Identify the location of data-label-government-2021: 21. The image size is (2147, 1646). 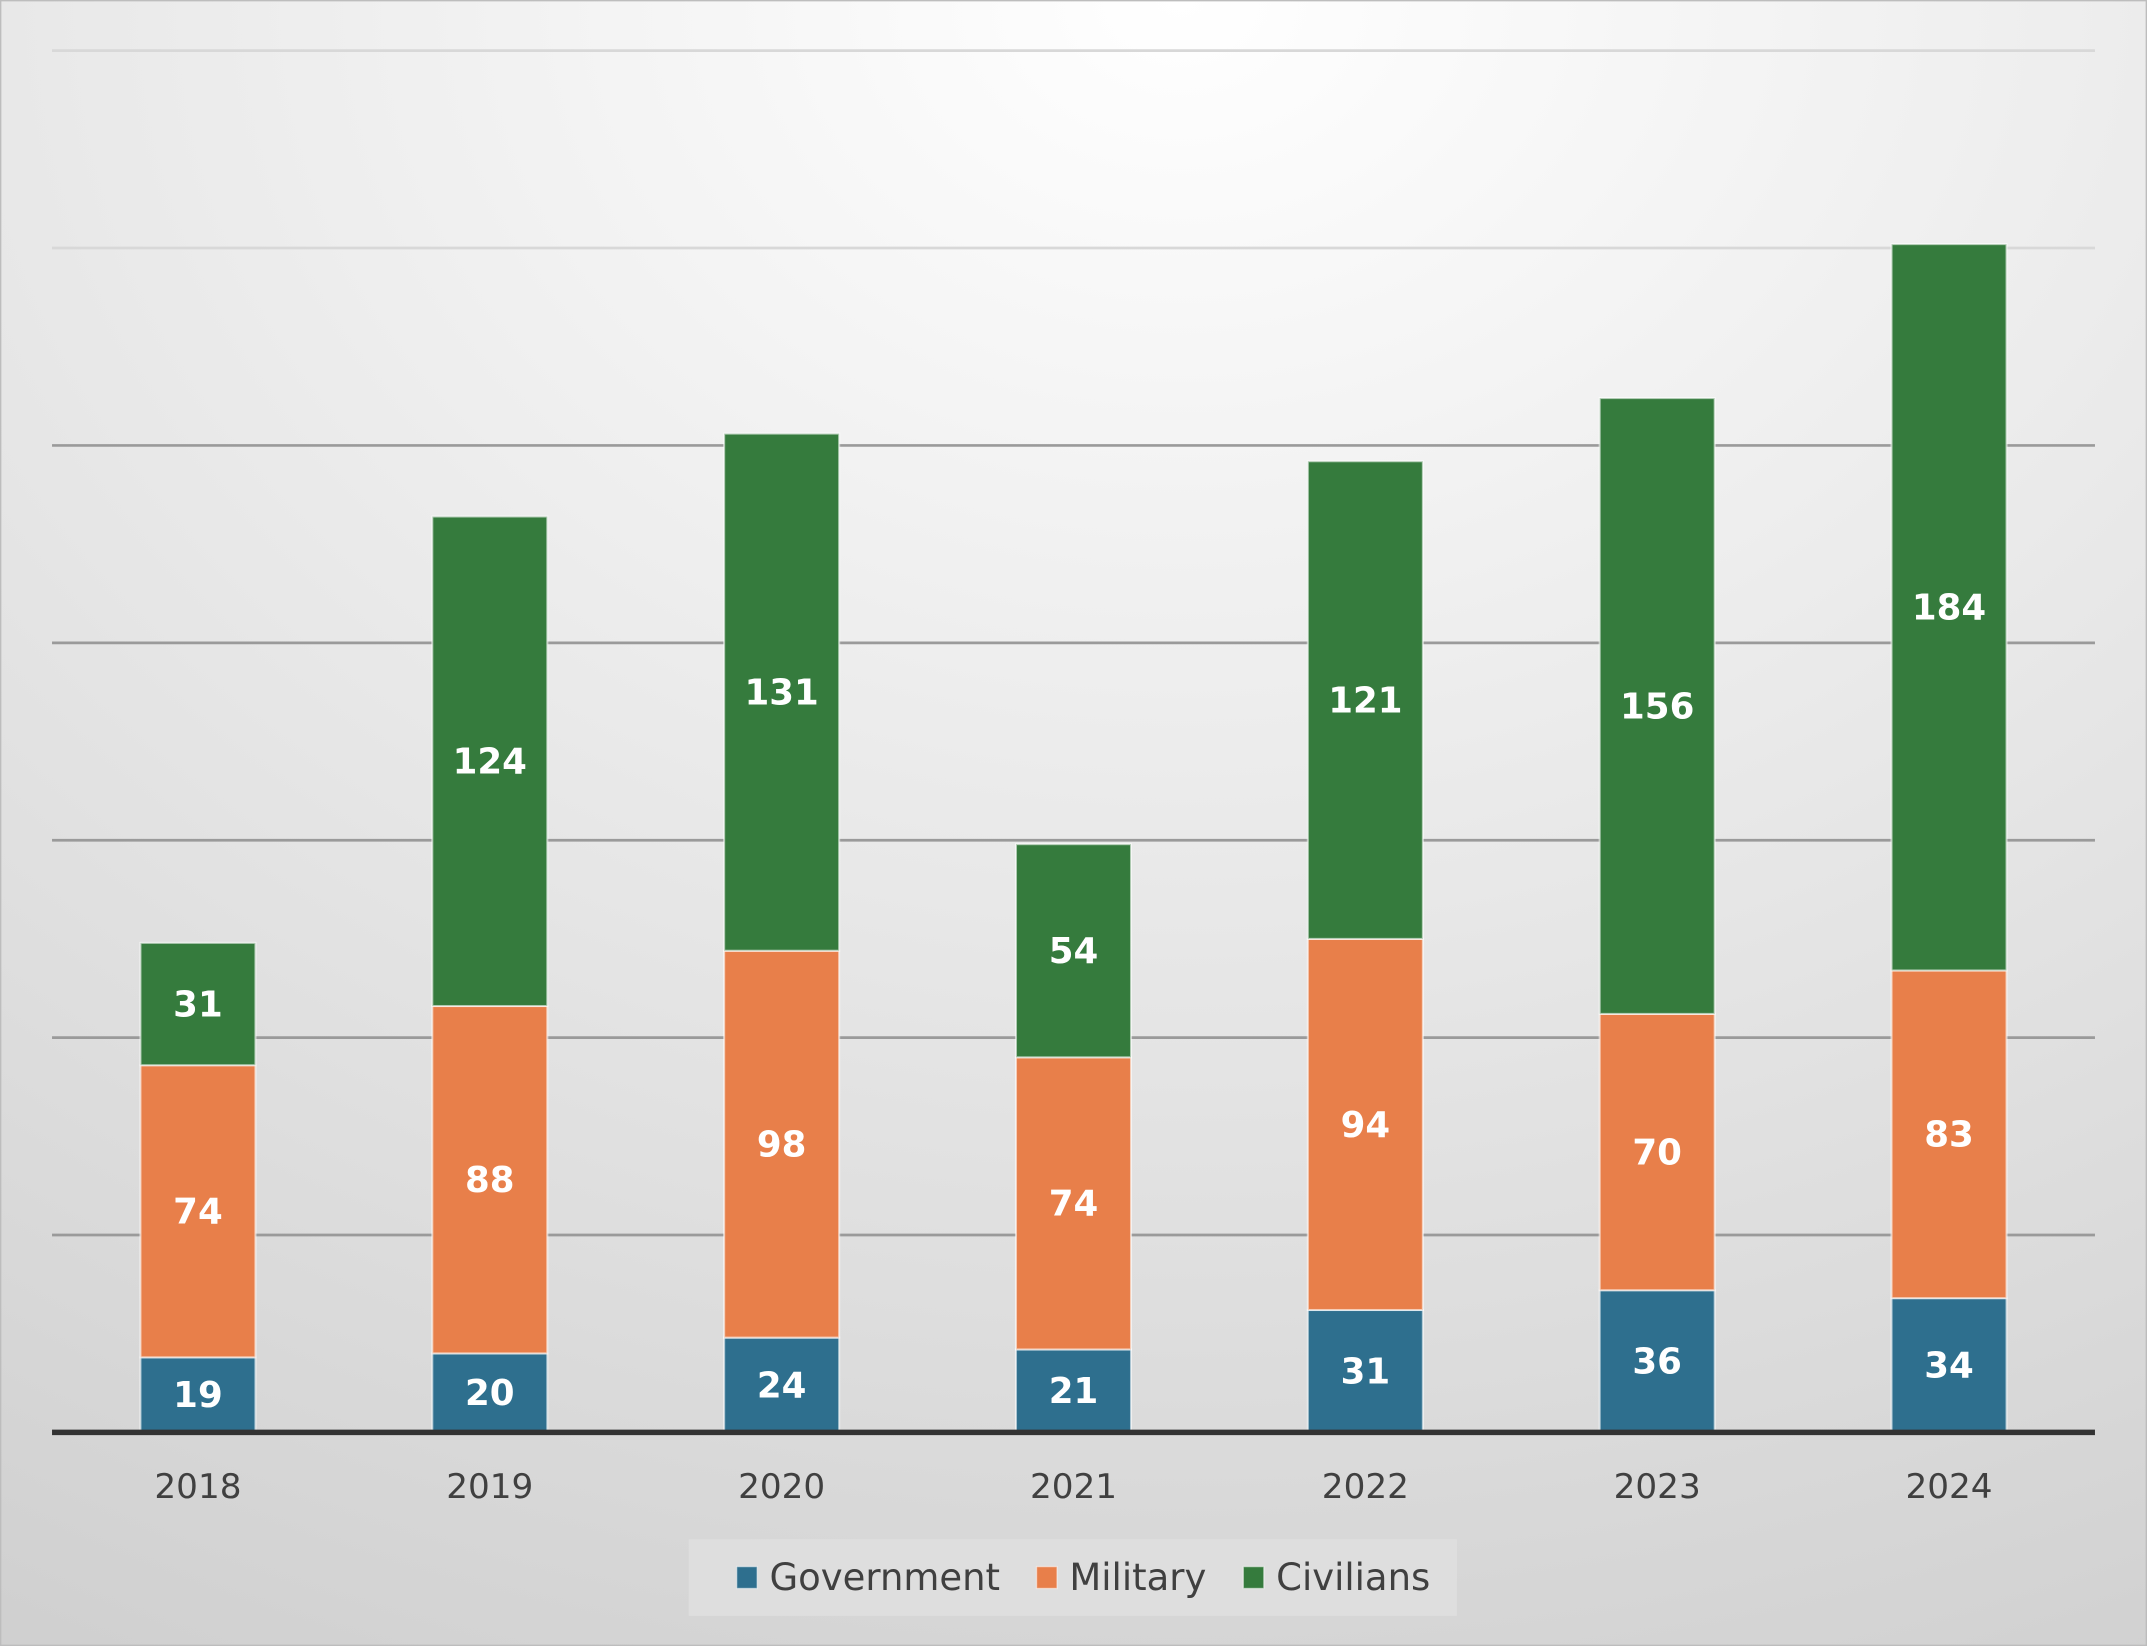
(1074, 1391).